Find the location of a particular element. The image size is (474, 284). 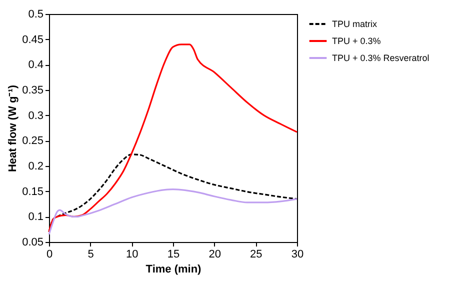

legend-label: TPU + 0.3% Resveratrol is located at coordinates (381, 58).